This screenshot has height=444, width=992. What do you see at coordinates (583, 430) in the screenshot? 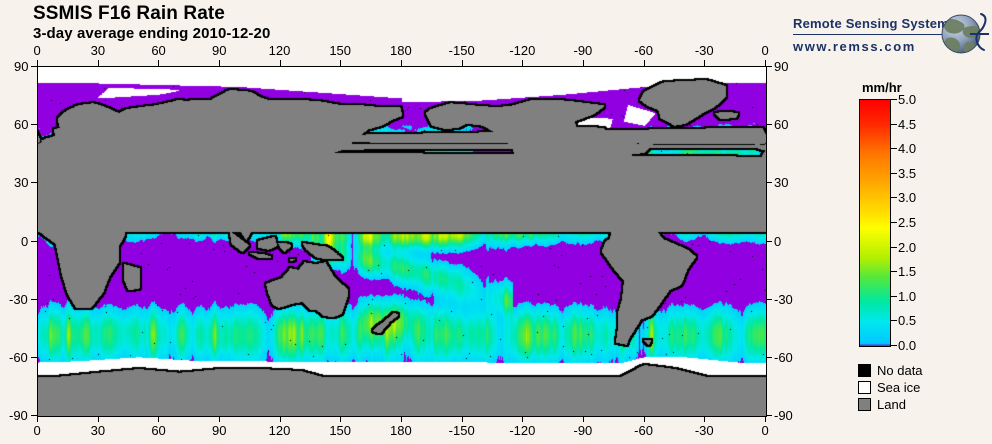
I see `x-axis-label-bottom: -90` at bounding box center [583, 430].